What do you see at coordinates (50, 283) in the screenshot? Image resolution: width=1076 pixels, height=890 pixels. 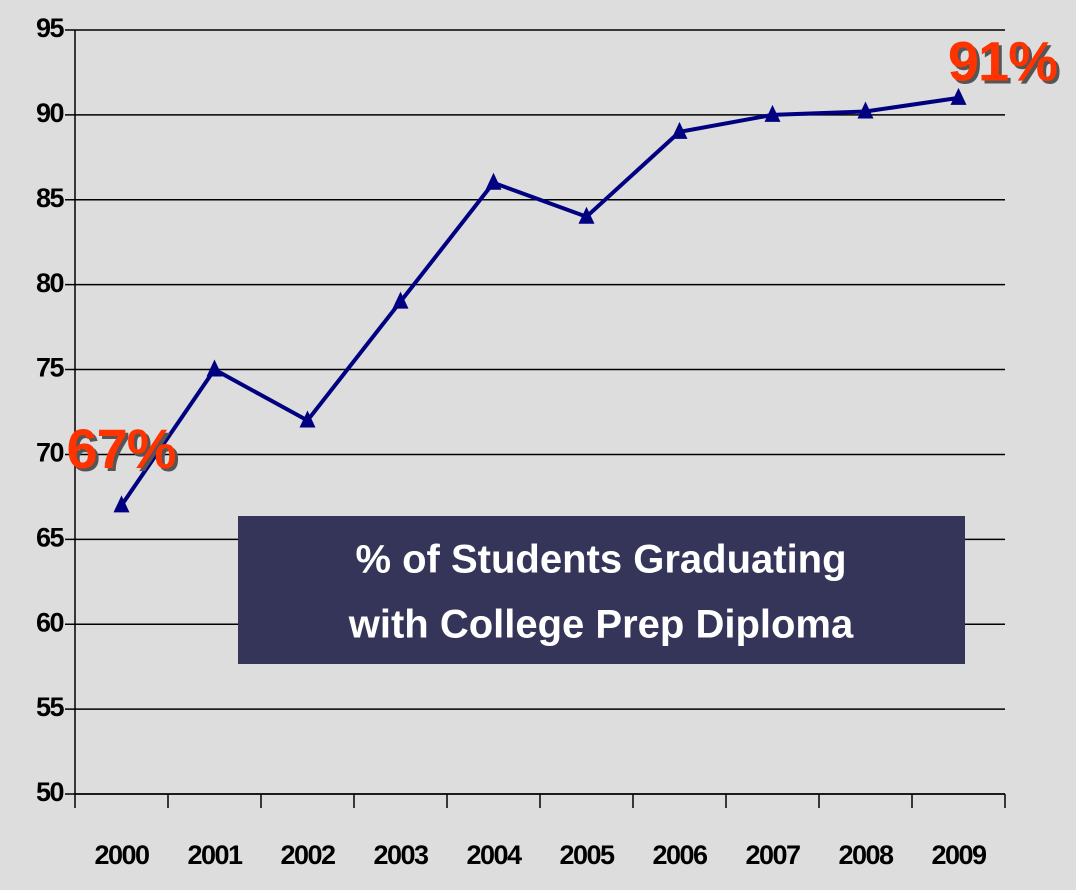 I see `y-tick-label: 80` at bounding box center [50, 283].